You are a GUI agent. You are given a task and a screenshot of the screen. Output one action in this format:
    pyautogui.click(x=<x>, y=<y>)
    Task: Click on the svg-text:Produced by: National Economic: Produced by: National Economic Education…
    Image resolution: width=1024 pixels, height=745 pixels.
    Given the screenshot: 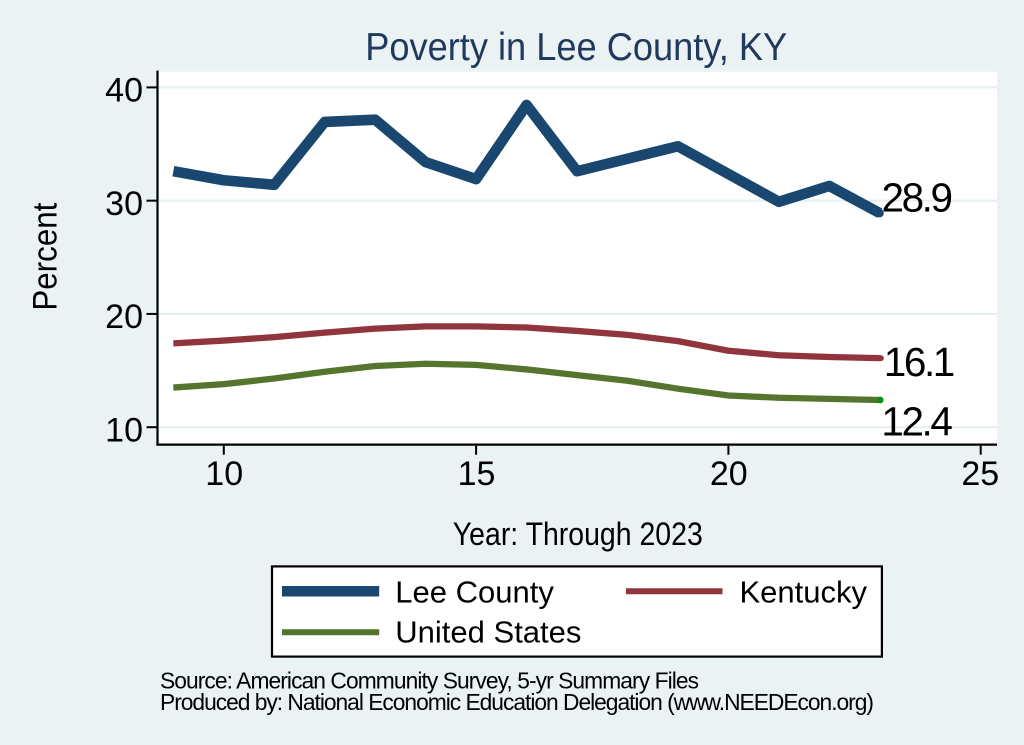 What is the action you would take?
    pyautogui.click(x=517, y=702)
    